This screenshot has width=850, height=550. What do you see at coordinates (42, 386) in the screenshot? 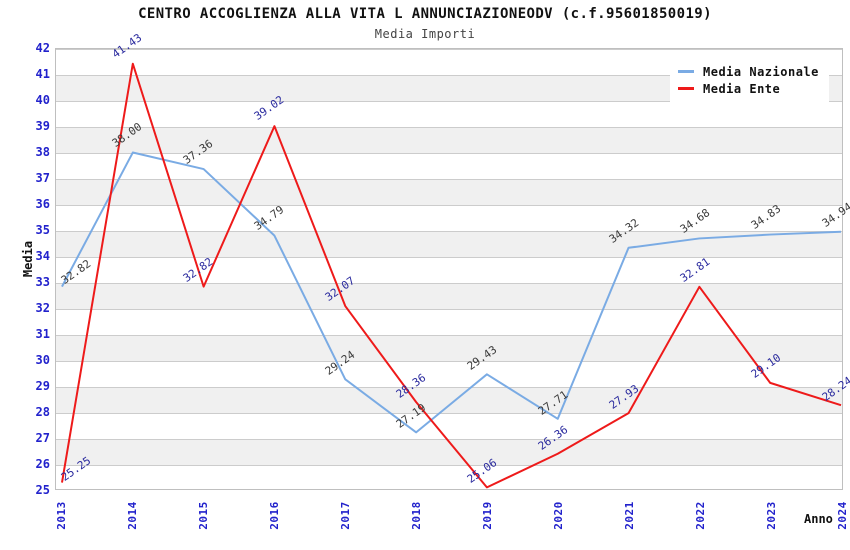
I see `y-tick-label: 29` at bounding box center [42, 386].